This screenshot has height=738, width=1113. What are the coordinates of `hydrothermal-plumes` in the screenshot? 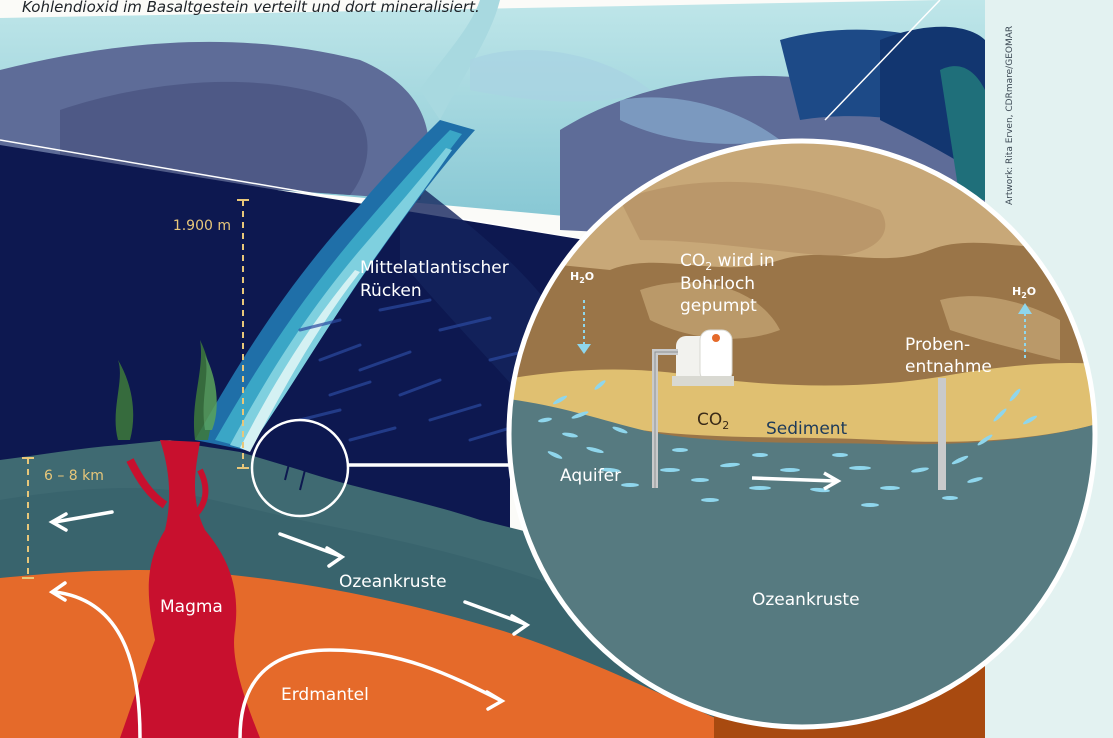 It's located at (166, 390).